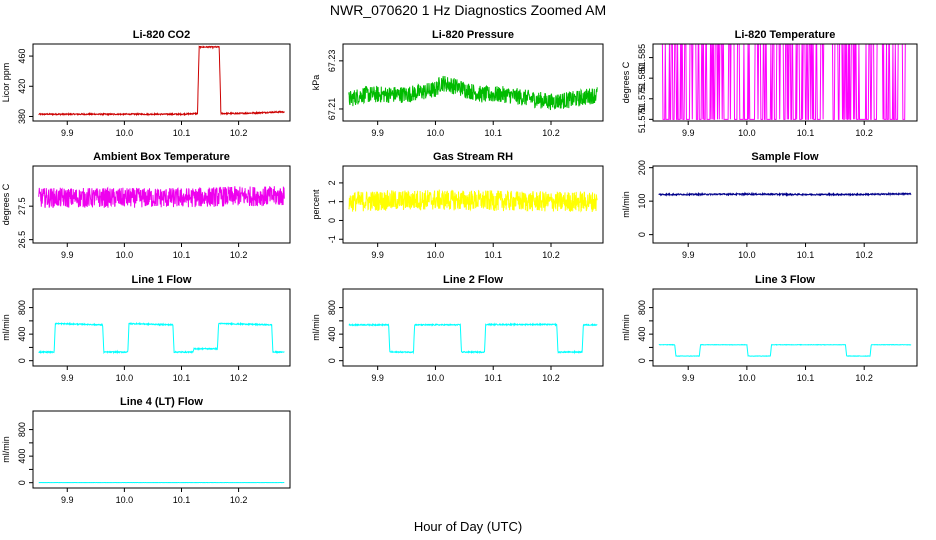 This screenshot has height=540, width=936. Describe the element at coordinates (125, 133) in the screenshot. I see `co2-x-tick-label: 10.0` at that location.